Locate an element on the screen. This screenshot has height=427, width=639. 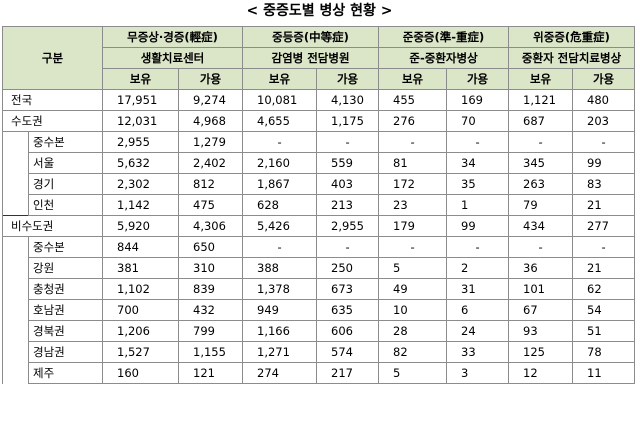
table-cell: 33 is located at coordinates (478, 352).